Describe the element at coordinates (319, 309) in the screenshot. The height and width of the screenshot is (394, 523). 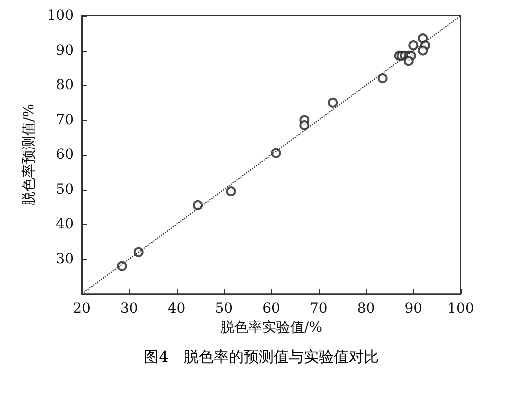
I see `x-tick-label: 70` at that location.